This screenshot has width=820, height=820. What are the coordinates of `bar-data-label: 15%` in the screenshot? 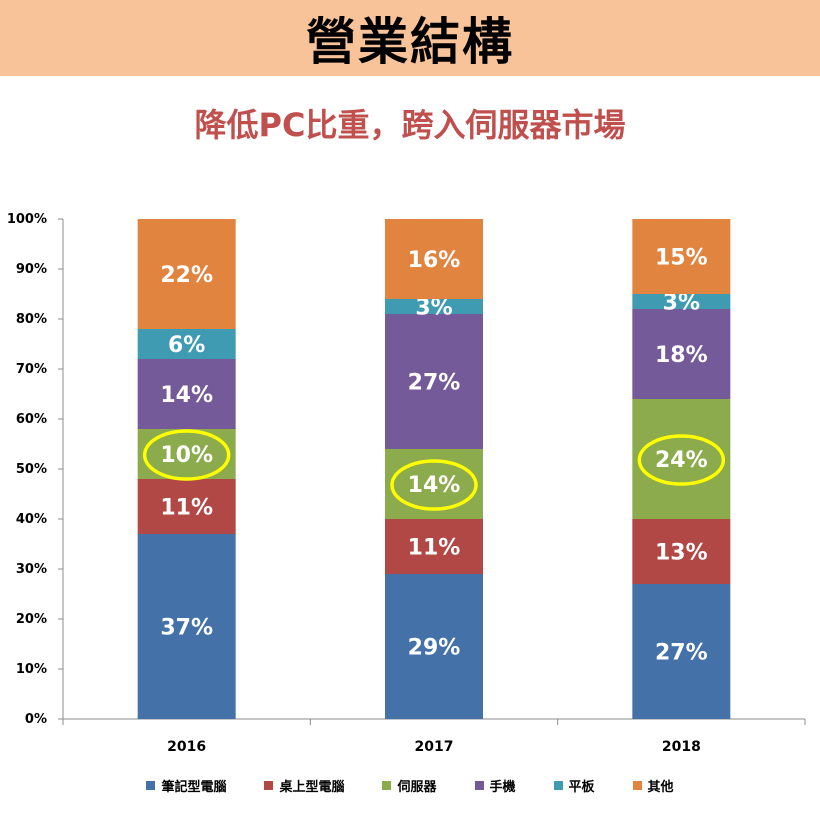 It's located at (681, 258).